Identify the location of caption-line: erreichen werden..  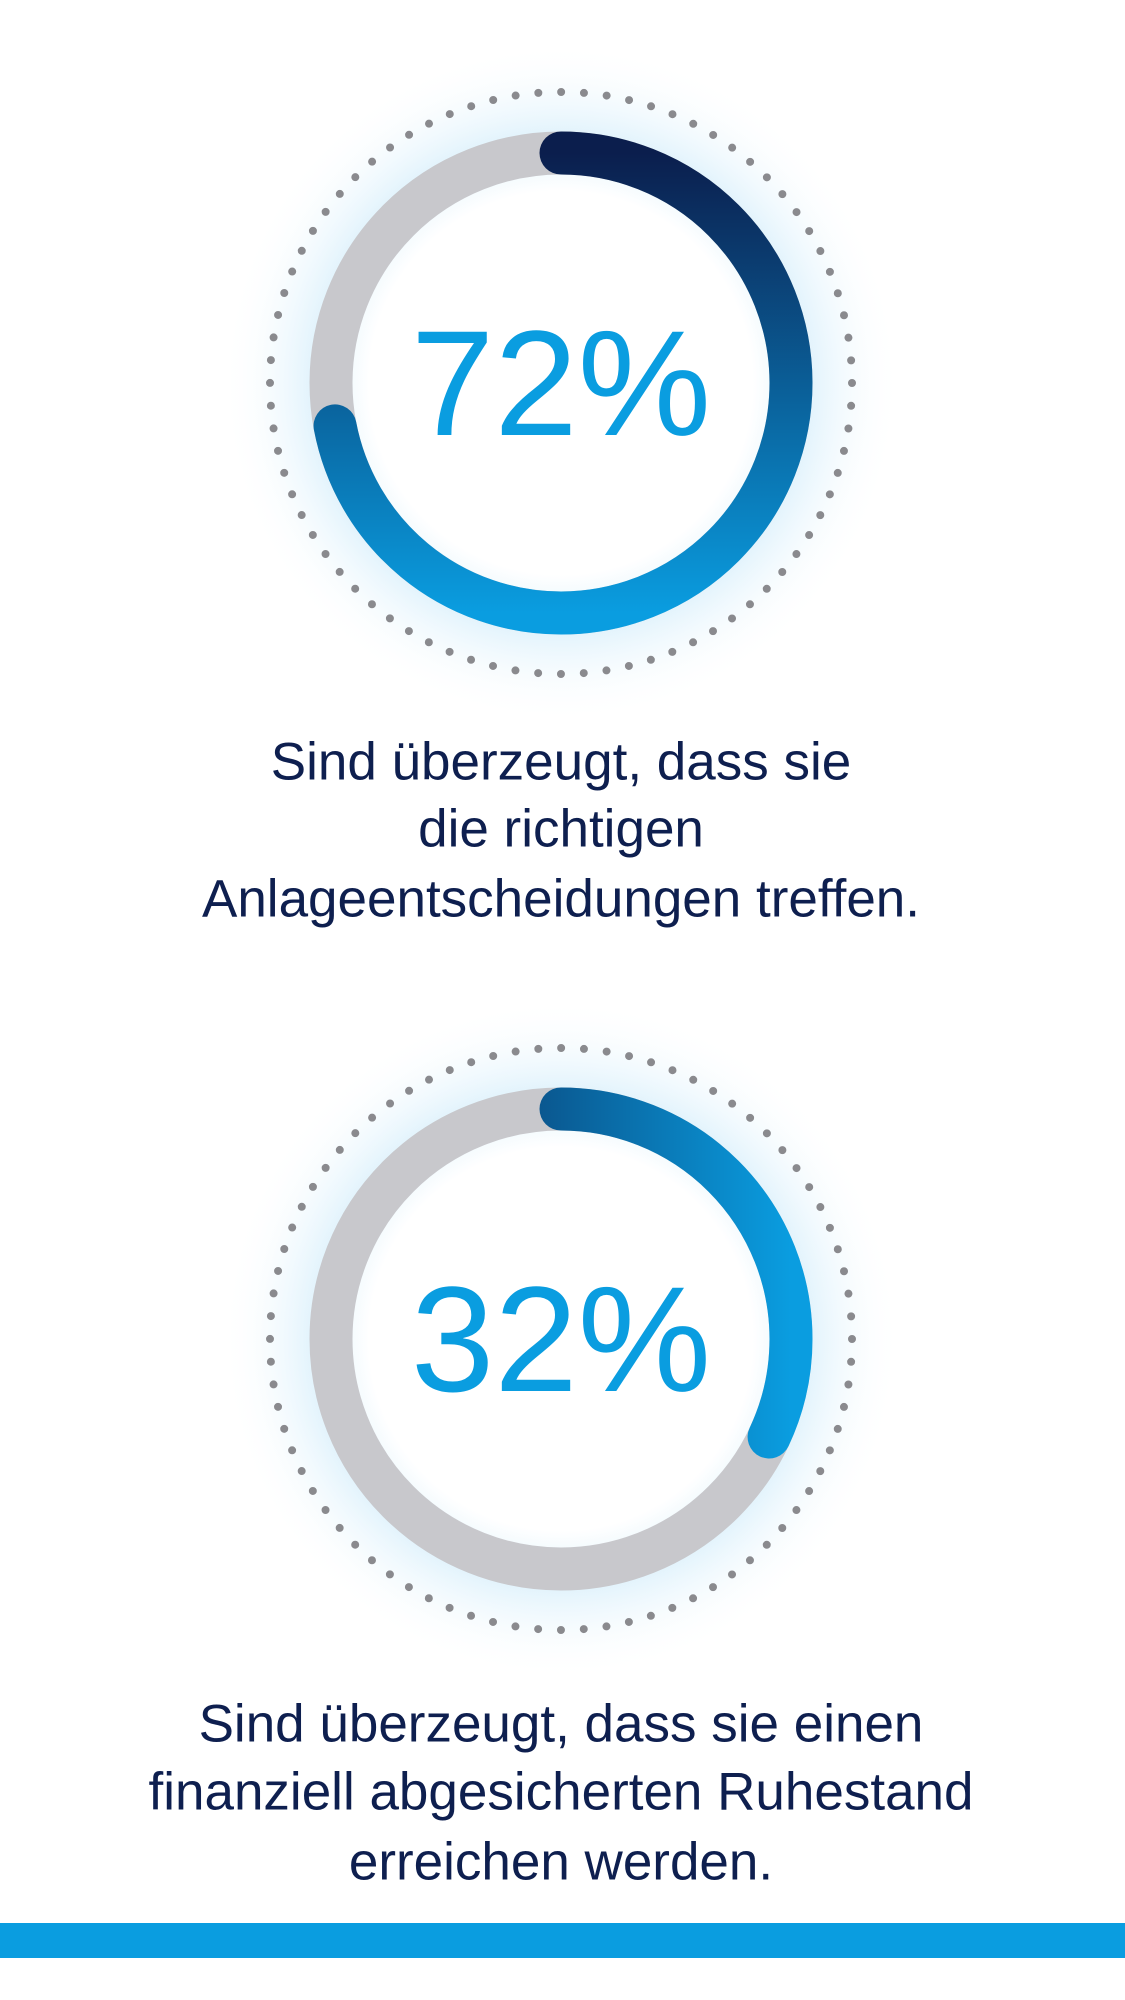
(561, 1862).